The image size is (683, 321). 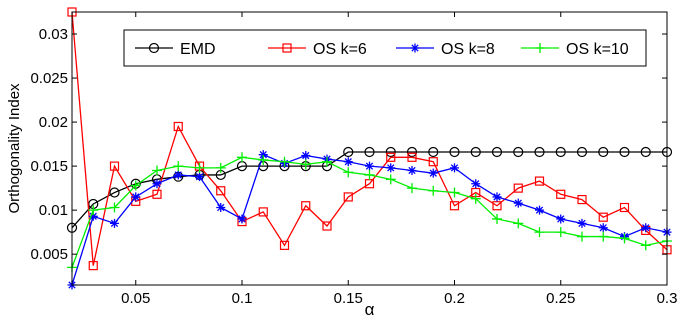 What do you see at coordinates (385, 48) in the screenshot?
I see `legend: EMD OS k=6 OS k=8 OS k=10` at bounding box center [385, 48].